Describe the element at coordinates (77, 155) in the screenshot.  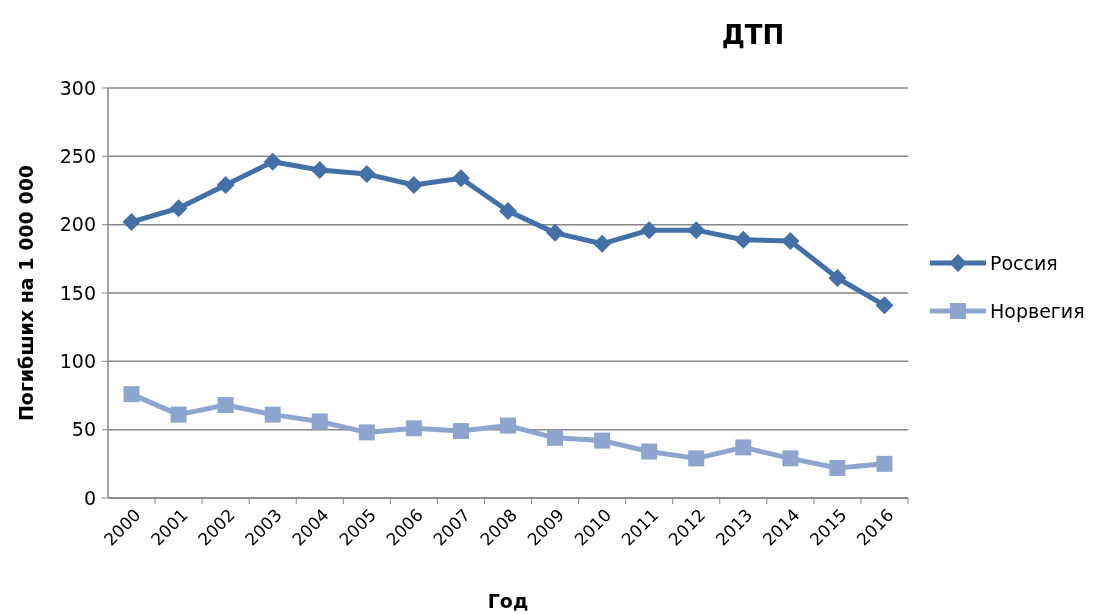
I see `y-tick-label: 250` at that location.